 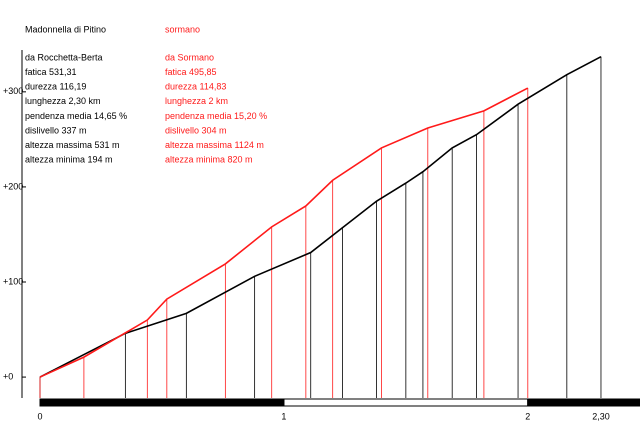 I want to click on info-line: pendenza media 14,65 %, so click(x=76, y=116).